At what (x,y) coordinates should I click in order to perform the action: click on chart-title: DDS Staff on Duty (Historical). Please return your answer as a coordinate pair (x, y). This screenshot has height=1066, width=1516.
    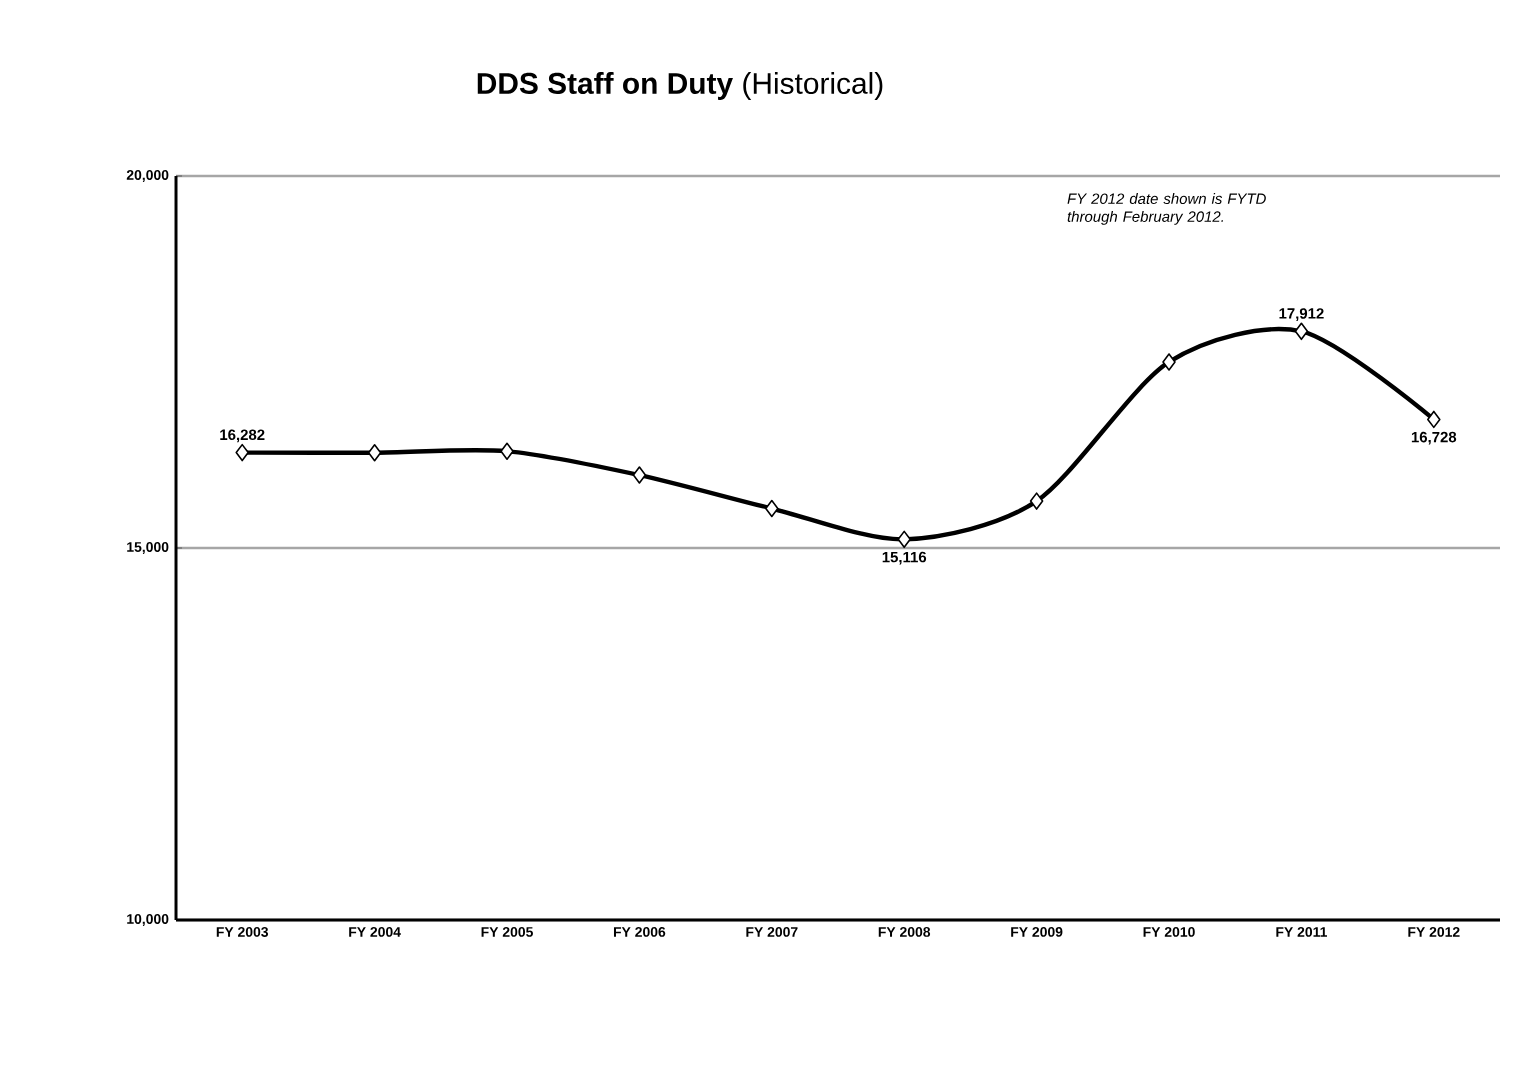
    Looking at the image, I should click on (680, 86).